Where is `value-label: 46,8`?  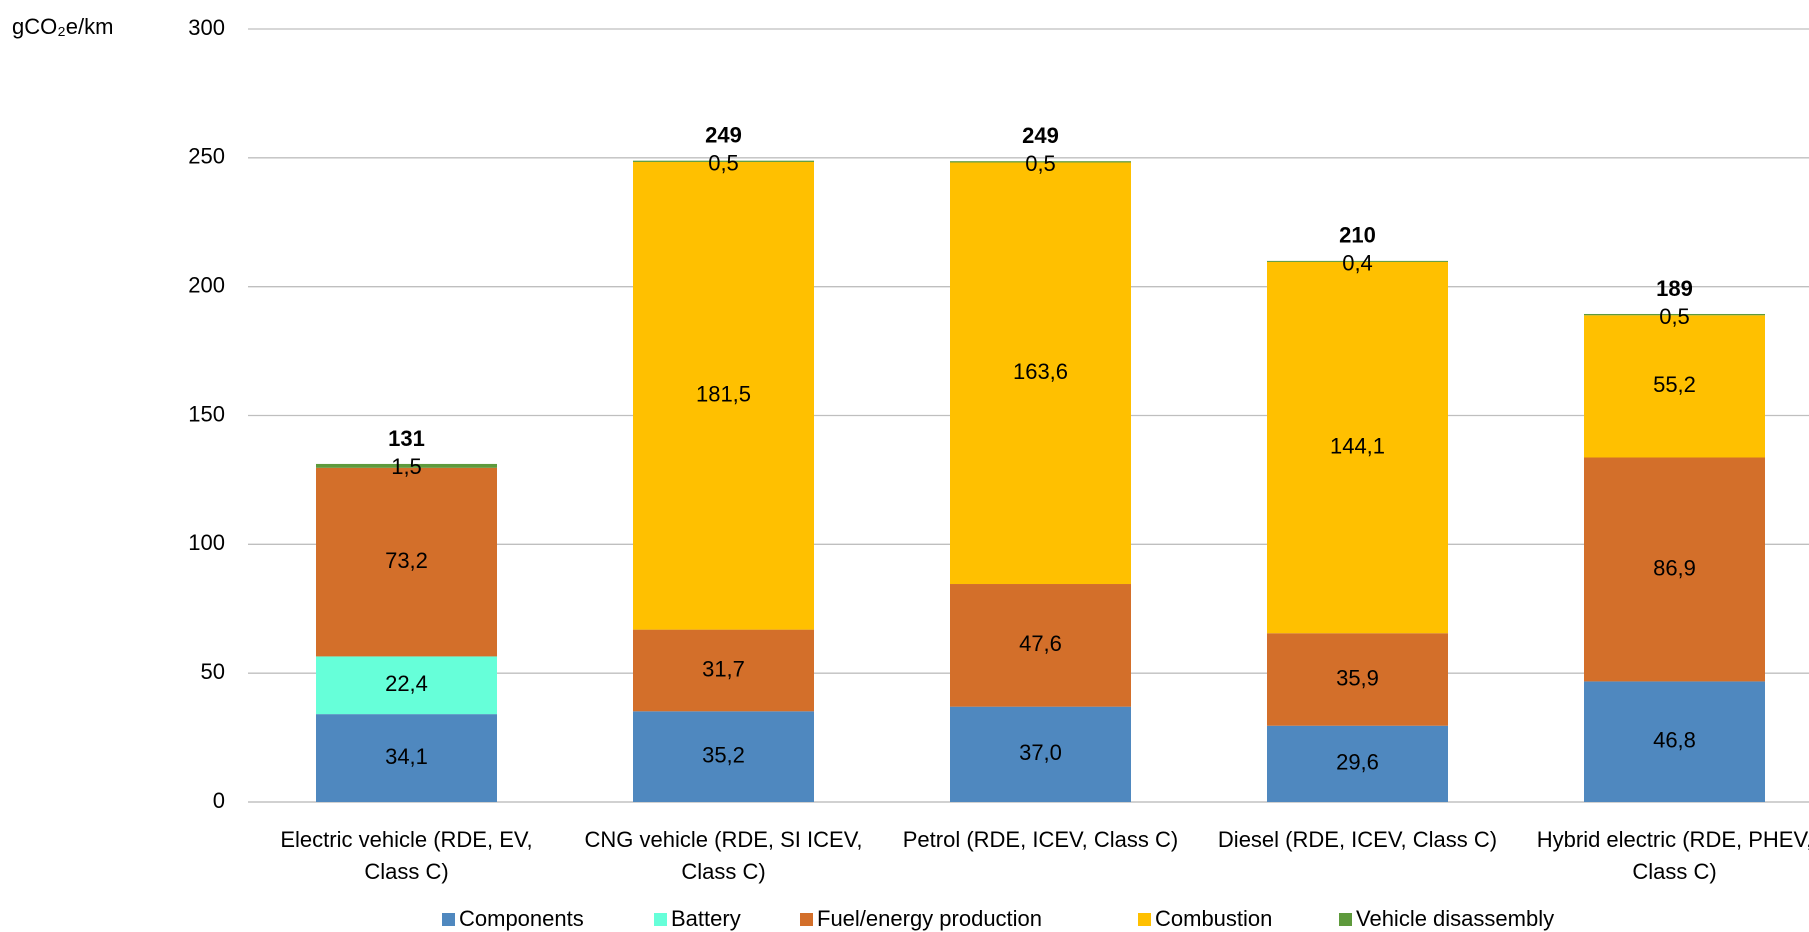 value-label: 46,8 is located at coordinates (1674, 740).